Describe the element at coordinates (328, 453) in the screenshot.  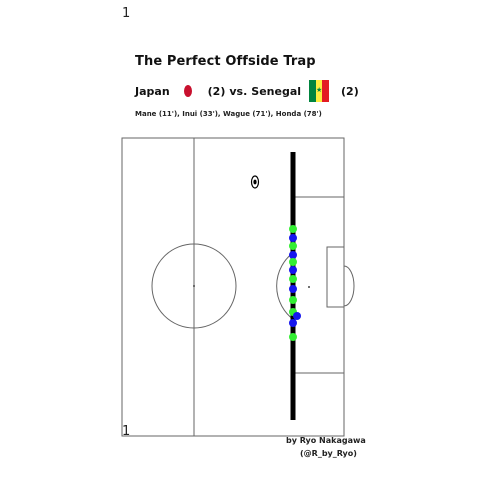
I see `credit-handle: (@R_by_Ryo)` at that location.